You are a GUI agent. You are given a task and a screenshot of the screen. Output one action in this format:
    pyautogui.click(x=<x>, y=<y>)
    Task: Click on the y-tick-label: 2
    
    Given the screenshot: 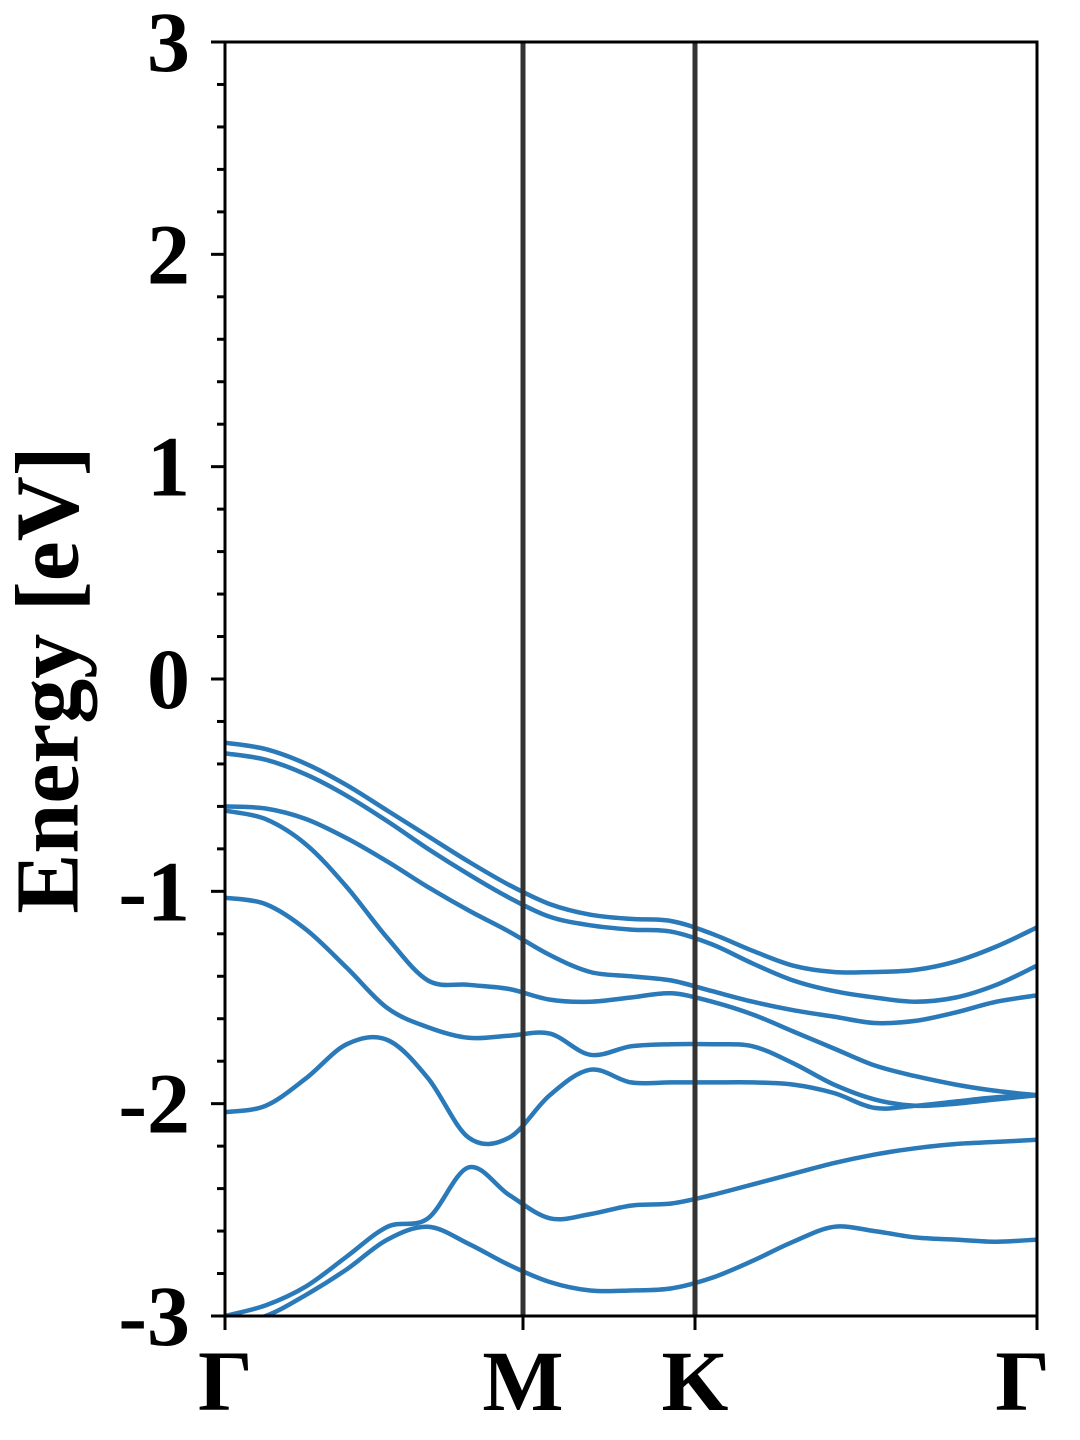 What is the action you would take?
    pyautogui.click(x=168, y=254)
    